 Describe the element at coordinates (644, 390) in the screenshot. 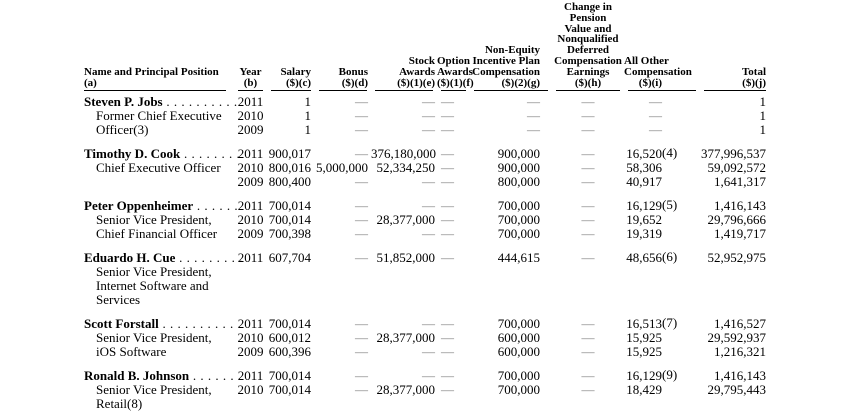

I see `cell: 18,429` at that location.